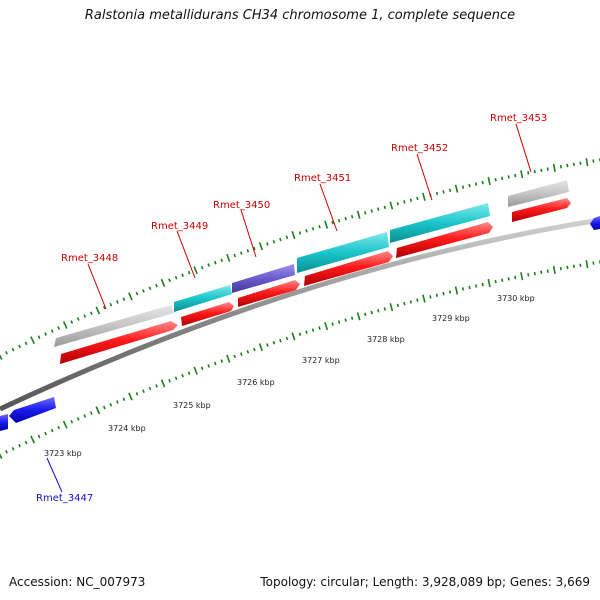 The image size is (600, 600). I want to click on cds-reverse-left-partial, so click(4, 422).